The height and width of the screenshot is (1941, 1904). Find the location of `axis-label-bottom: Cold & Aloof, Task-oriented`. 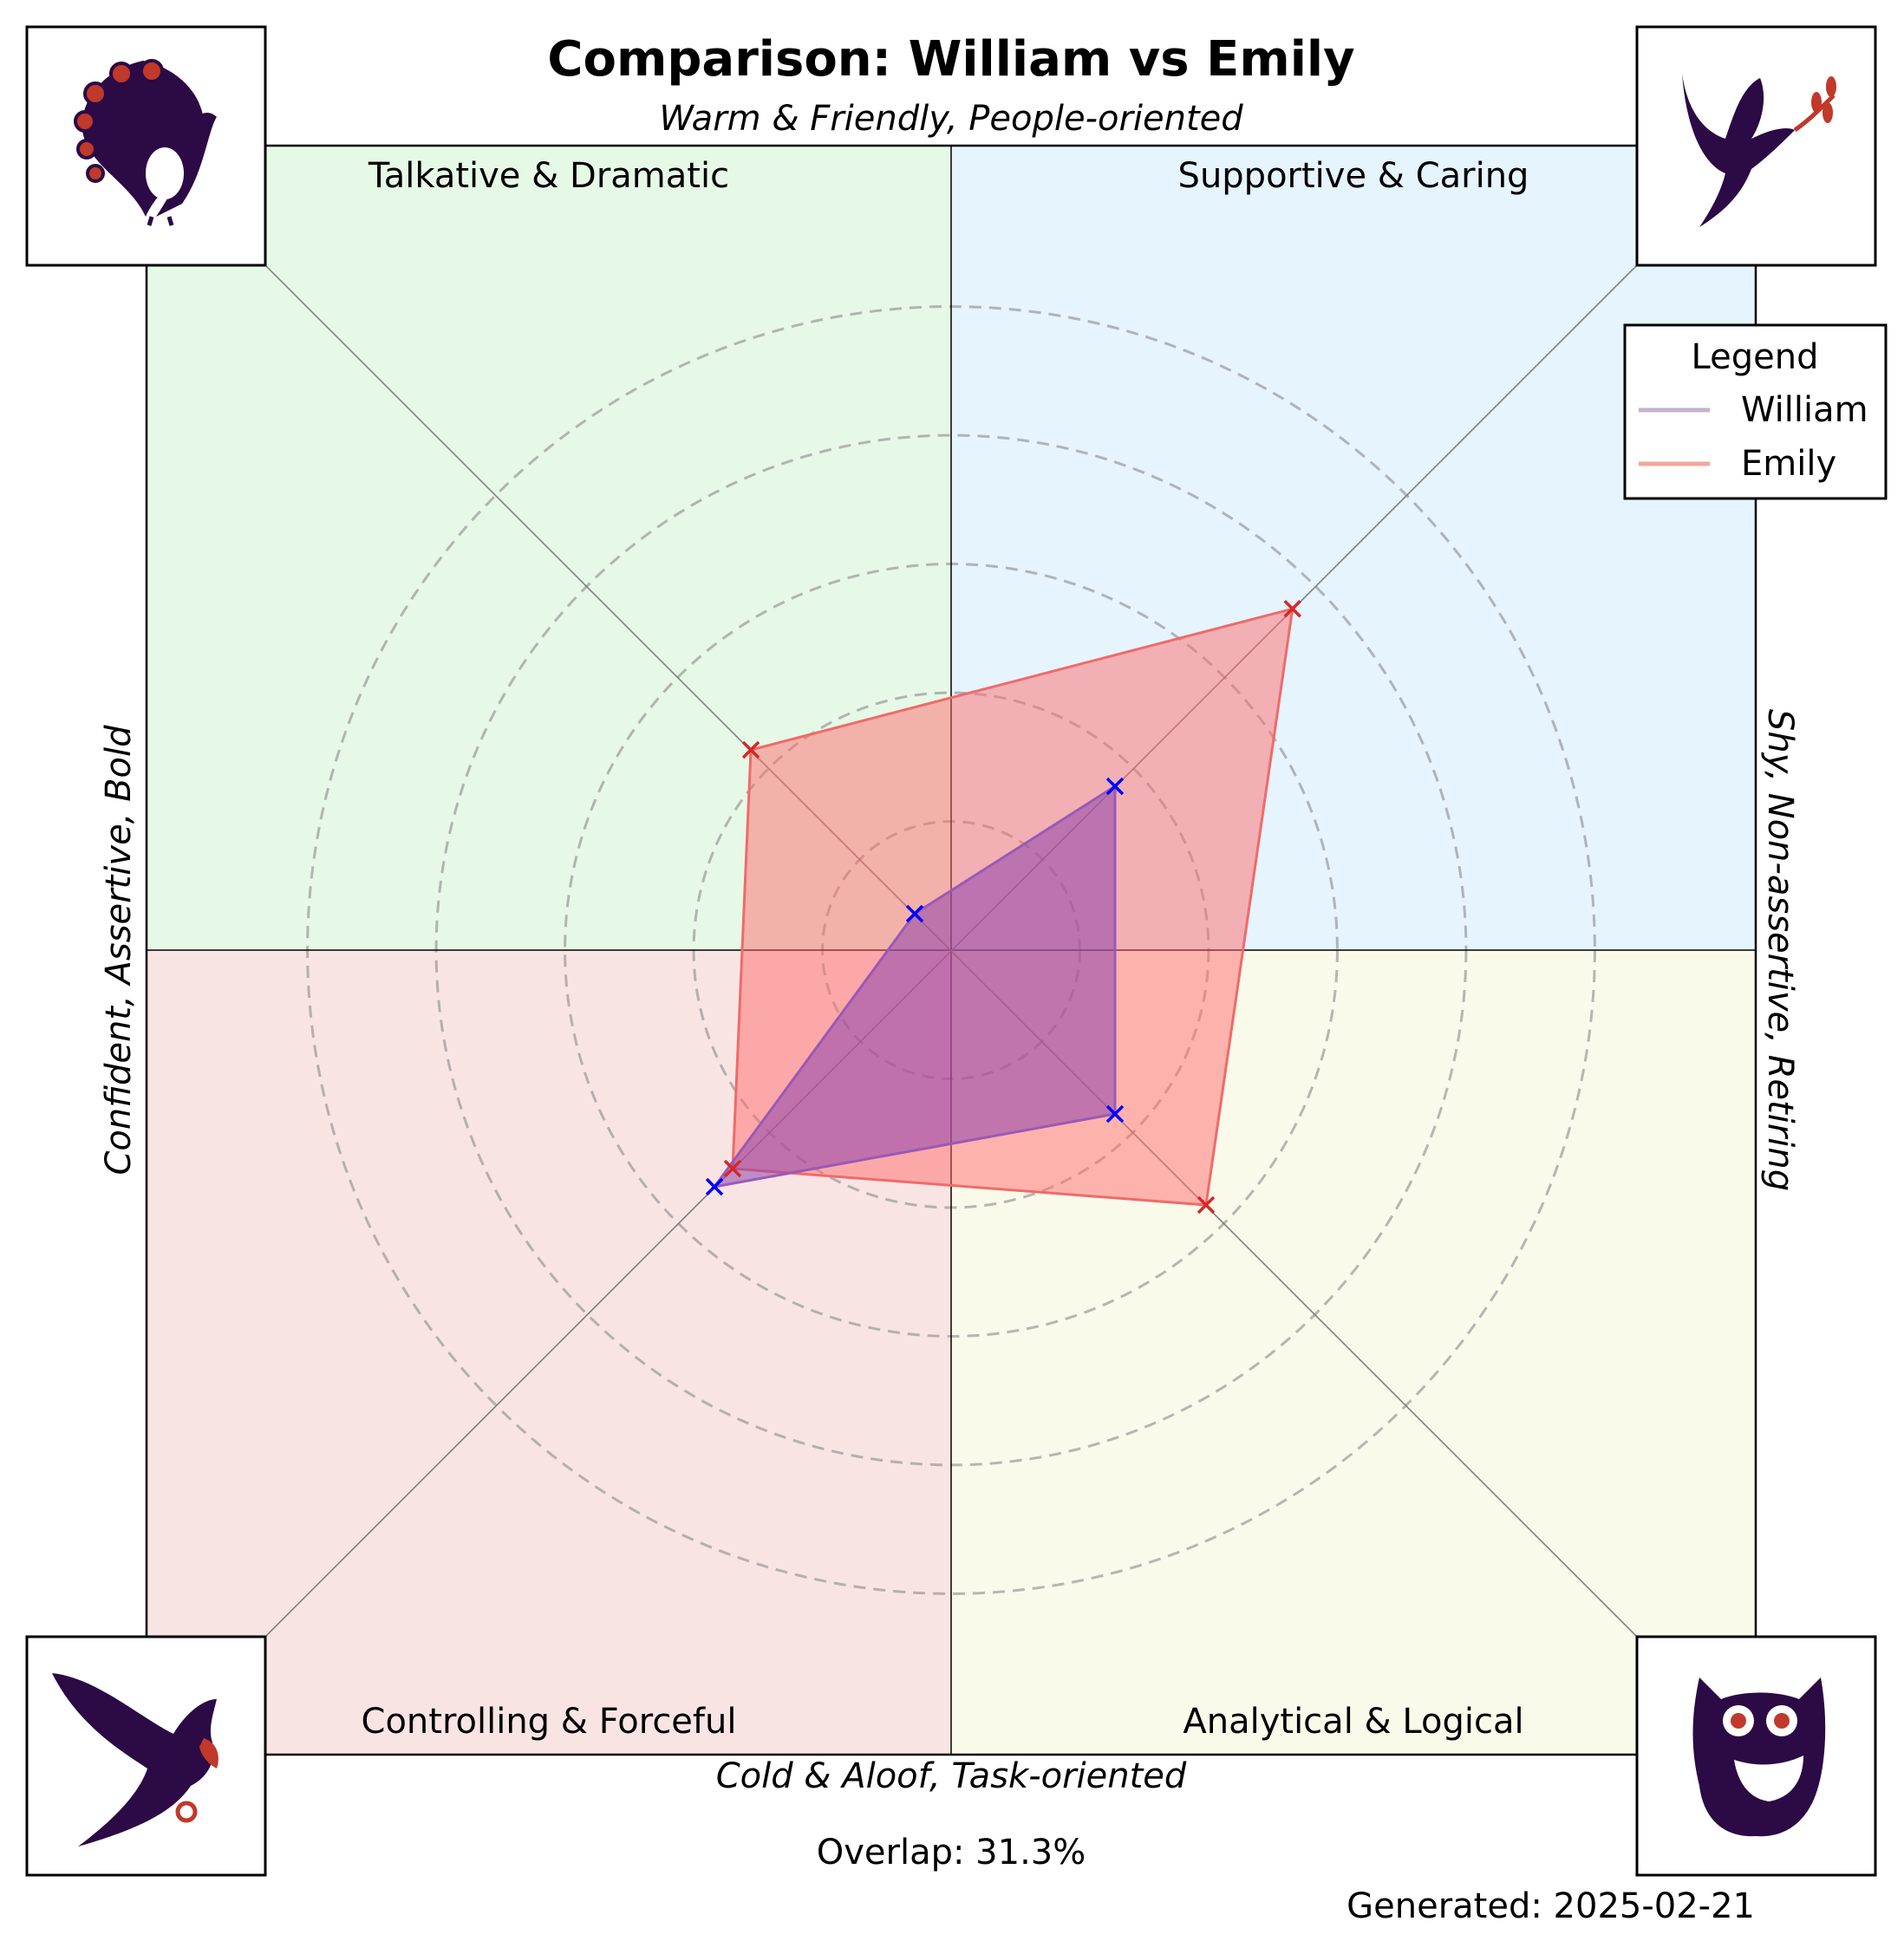

axis-label-bottom: Cold & Aloof, Task-oriented is located at coordinates (951, 1776).